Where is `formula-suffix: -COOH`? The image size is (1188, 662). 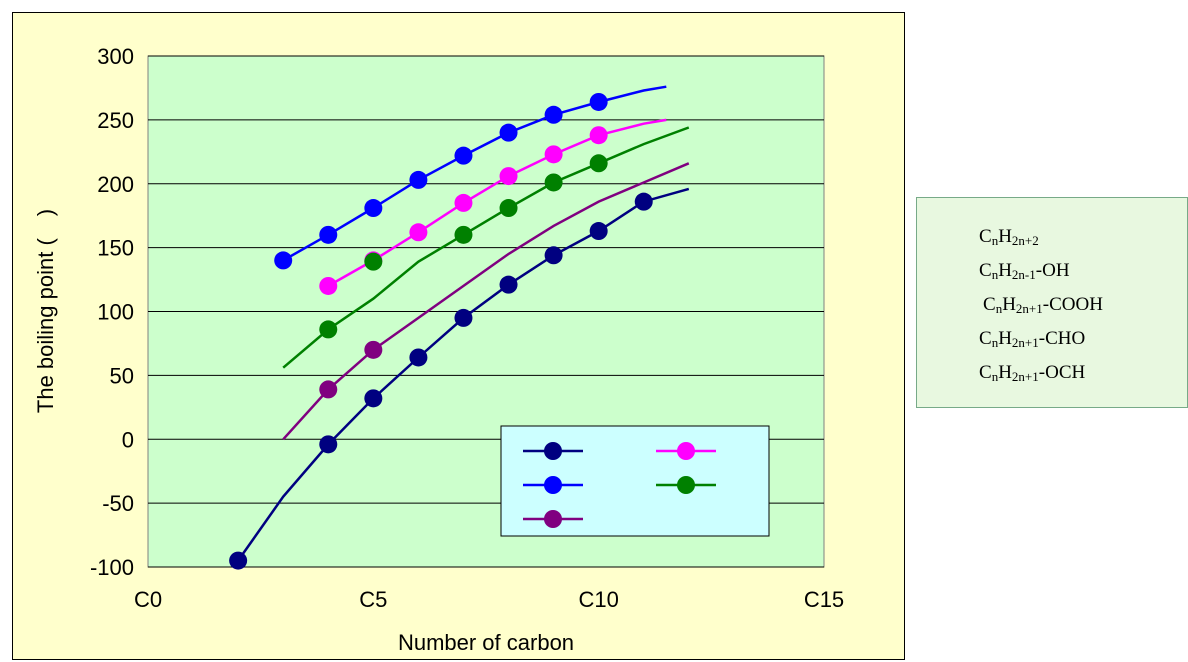 formula-suffix: -COOH is located at coordinates (1072, 304).